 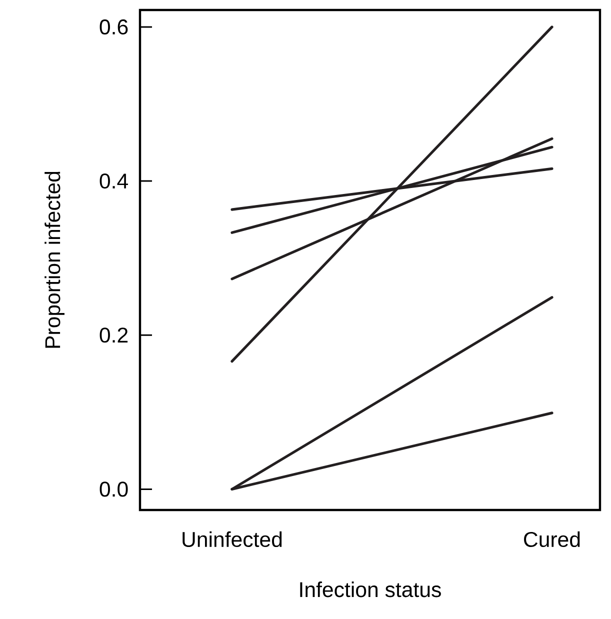 What do you see at coordinates (54, 260) in the screenshot?
I see `y-axis-title: Proportion infected` at bounding box center [54, 260].